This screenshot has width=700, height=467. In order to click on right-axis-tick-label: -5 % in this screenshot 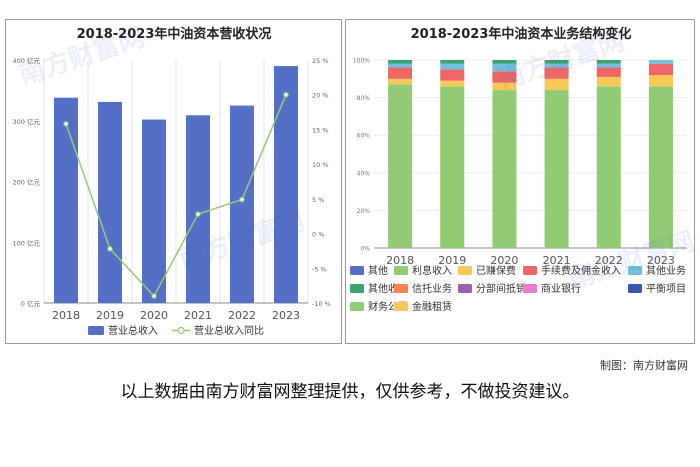, I will do `click(319, 269)`.